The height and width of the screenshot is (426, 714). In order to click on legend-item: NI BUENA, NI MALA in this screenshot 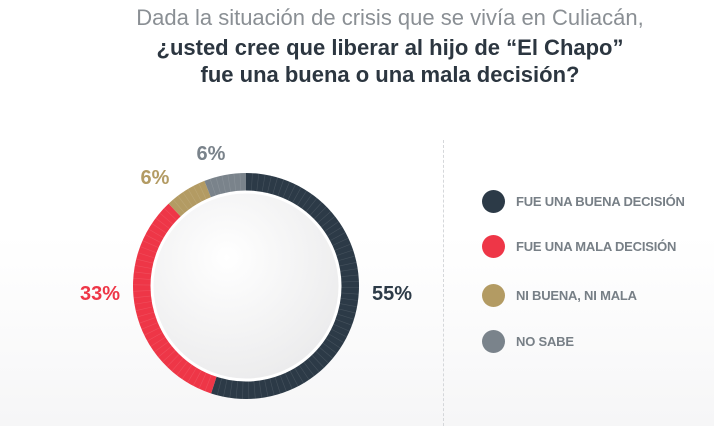, I will do `click(559, 295)`.